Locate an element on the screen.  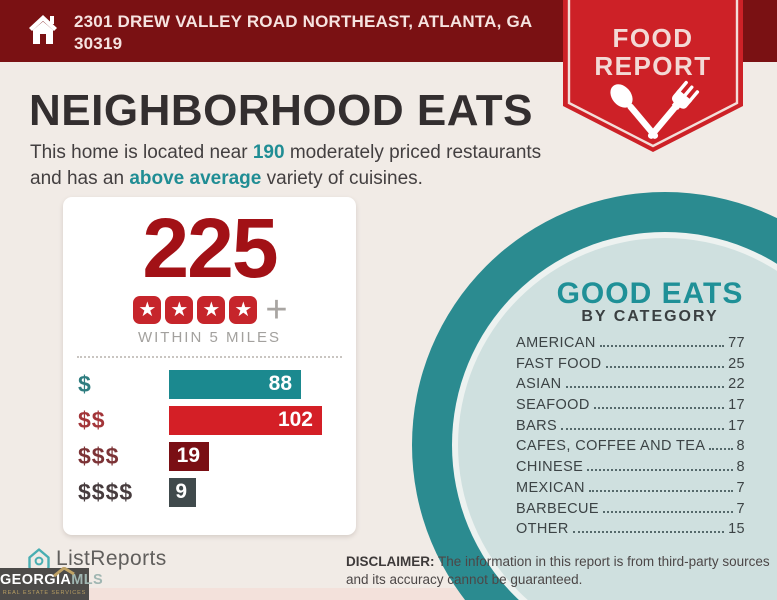
category-label: FAST FOOD is located at coordinates (559, 363).